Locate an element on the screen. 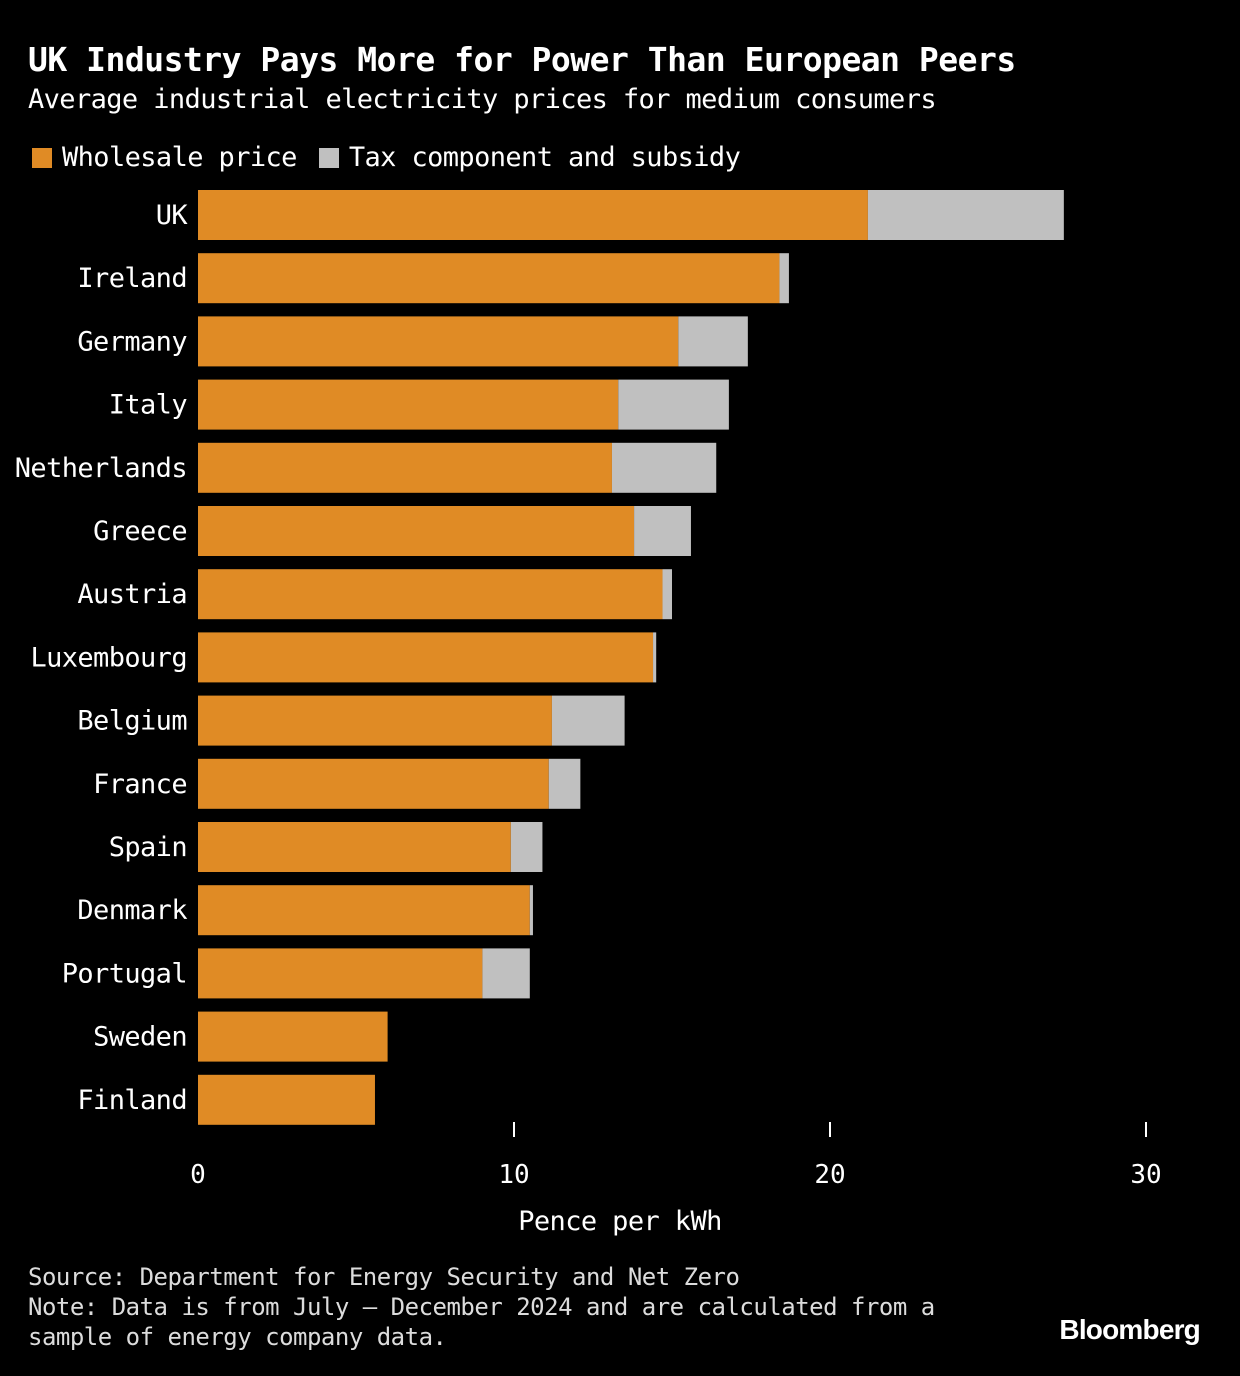  category-label-belgium: Belgium is located at coordinates (132, 721).